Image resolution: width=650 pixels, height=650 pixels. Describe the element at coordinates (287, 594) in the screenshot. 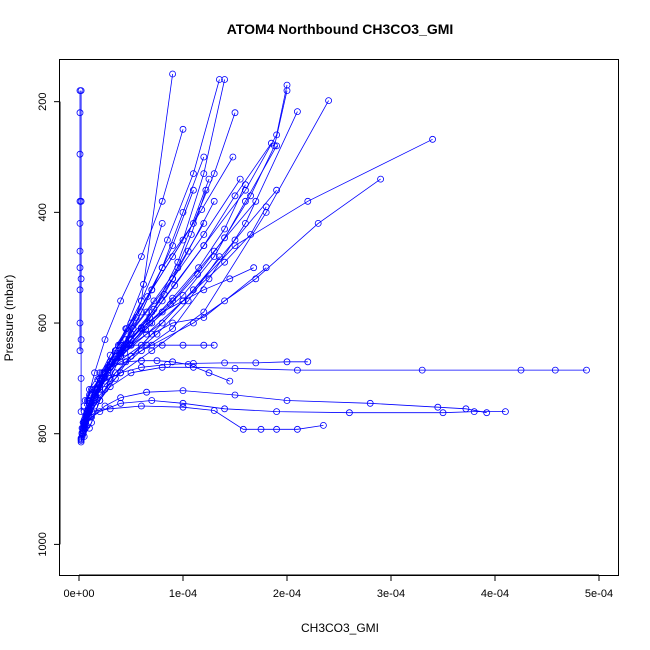

I see `x-tick-label: 2e-04` at that location.